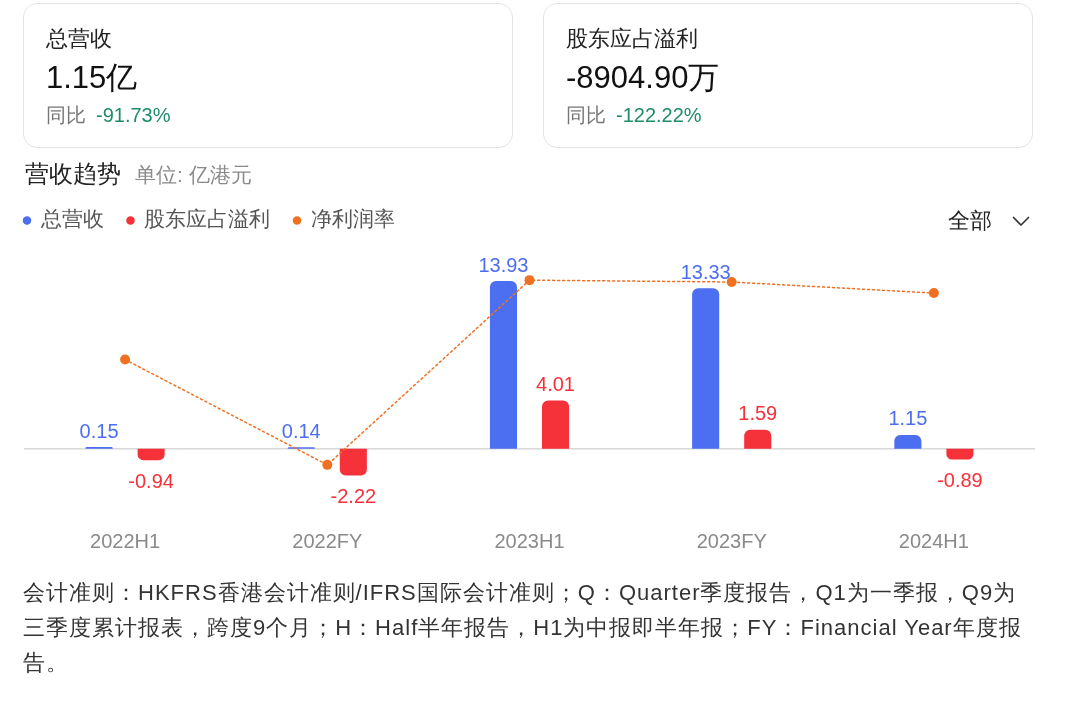 Image resolution: width=1080 pixels, height=703 pixels. Describe the element at coordinates (125, 540) in the screenshot. I see `x-tick-label: 2022H1` at that location.